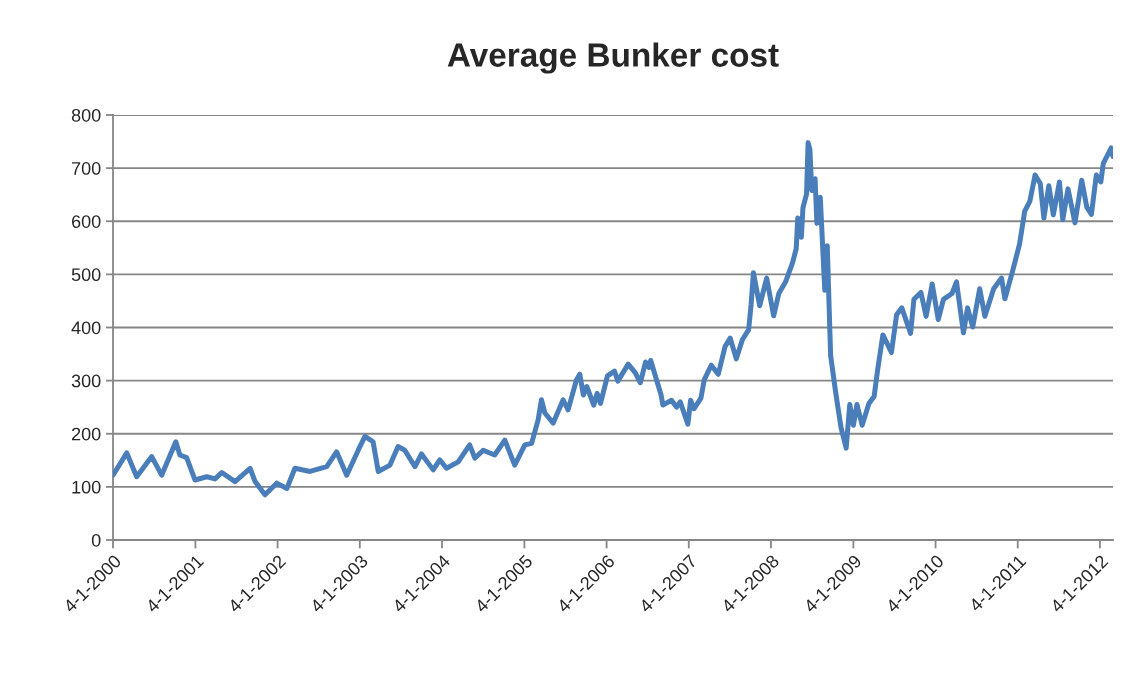 The image size is (1145, 695). I want to click on y-tick-label: 100, so click(86, 487).